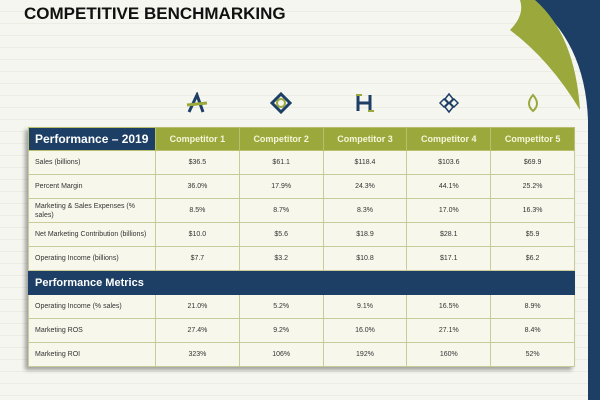  I want to click on cell-value: $3.2, so click(281, 258).